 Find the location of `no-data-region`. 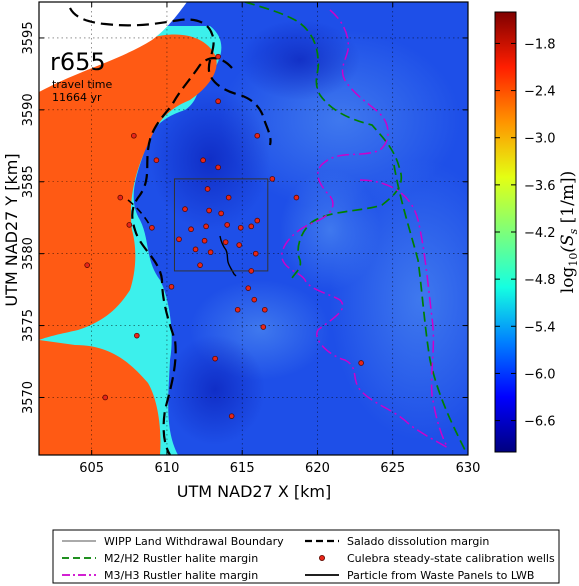

no-data-region is located at coordinates (113, 47).